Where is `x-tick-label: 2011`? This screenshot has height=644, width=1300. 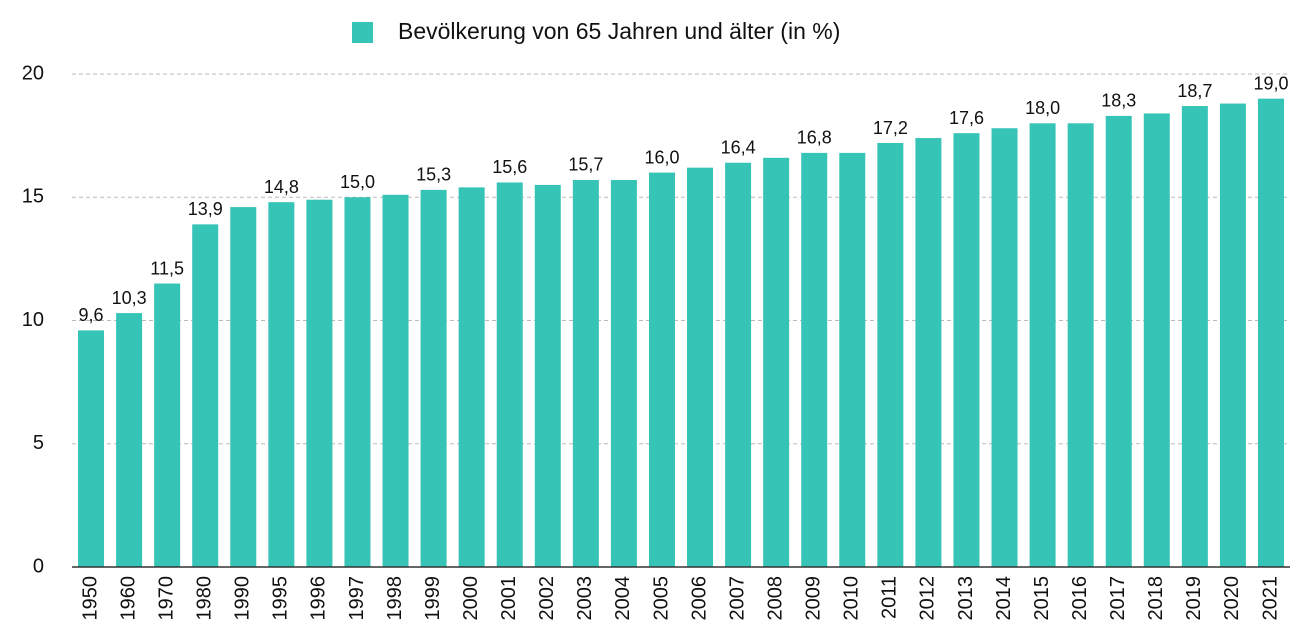 x-tick-label: 2011 is located at coordinates (890, 597).